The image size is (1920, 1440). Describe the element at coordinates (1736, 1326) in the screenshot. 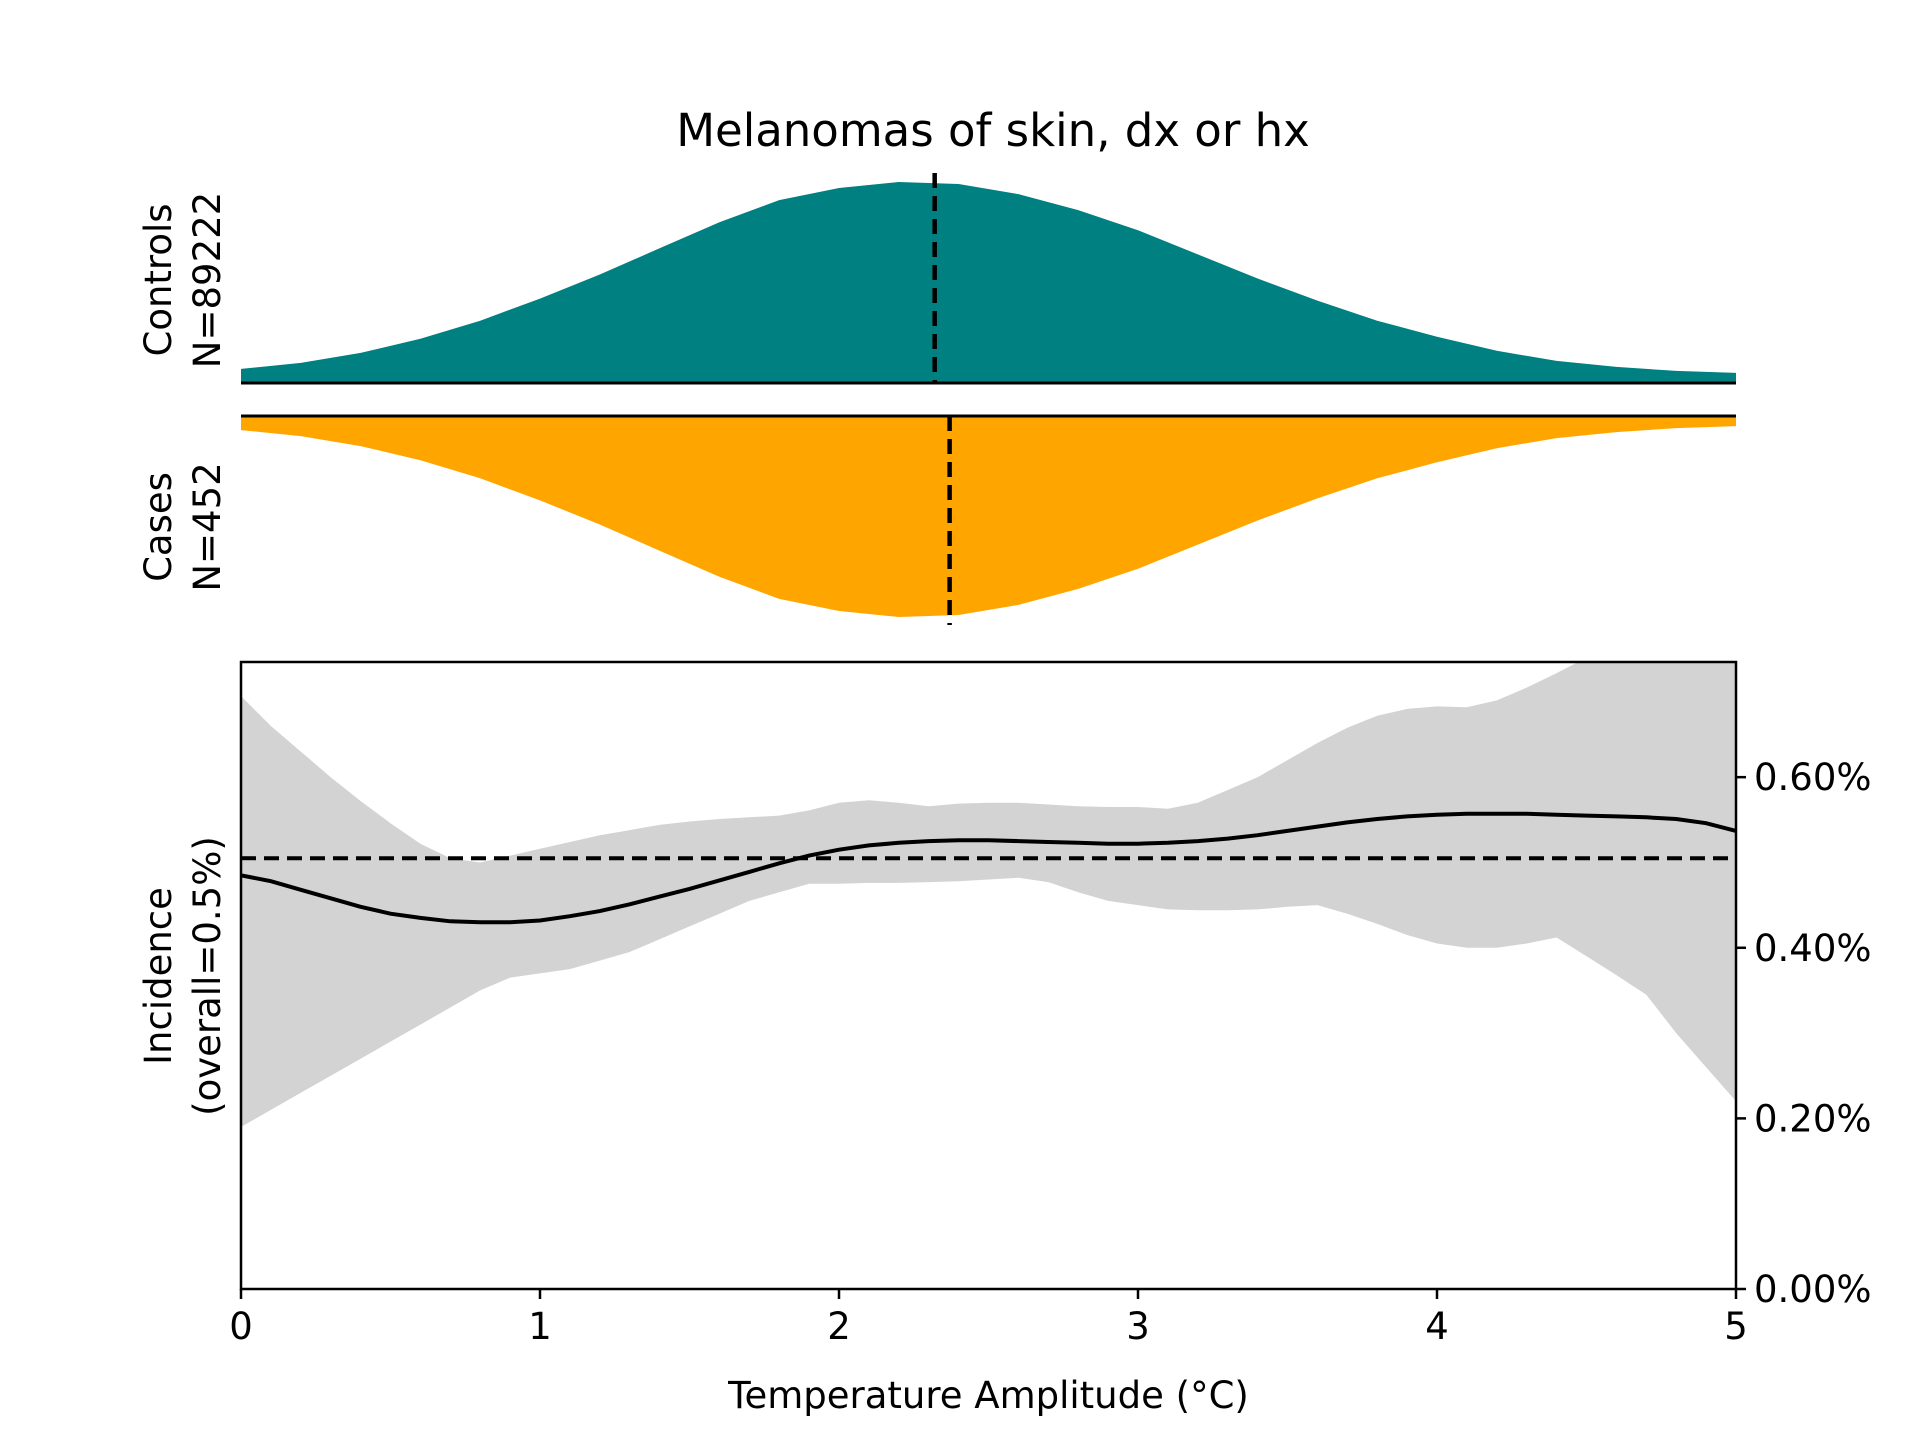

I see `x-tick-label: 5` at that location.